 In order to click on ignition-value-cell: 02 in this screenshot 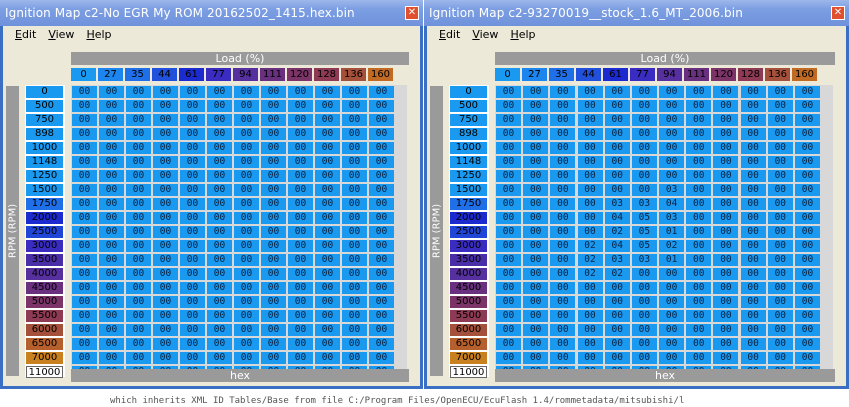, I will do `click(590, 260)`.